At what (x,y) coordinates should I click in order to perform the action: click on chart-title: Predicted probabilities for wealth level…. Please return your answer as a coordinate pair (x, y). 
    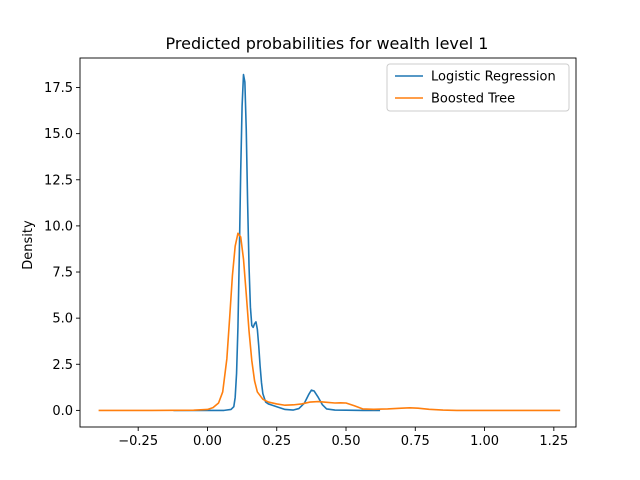
    Looking at the image, I should click on (327, 43).